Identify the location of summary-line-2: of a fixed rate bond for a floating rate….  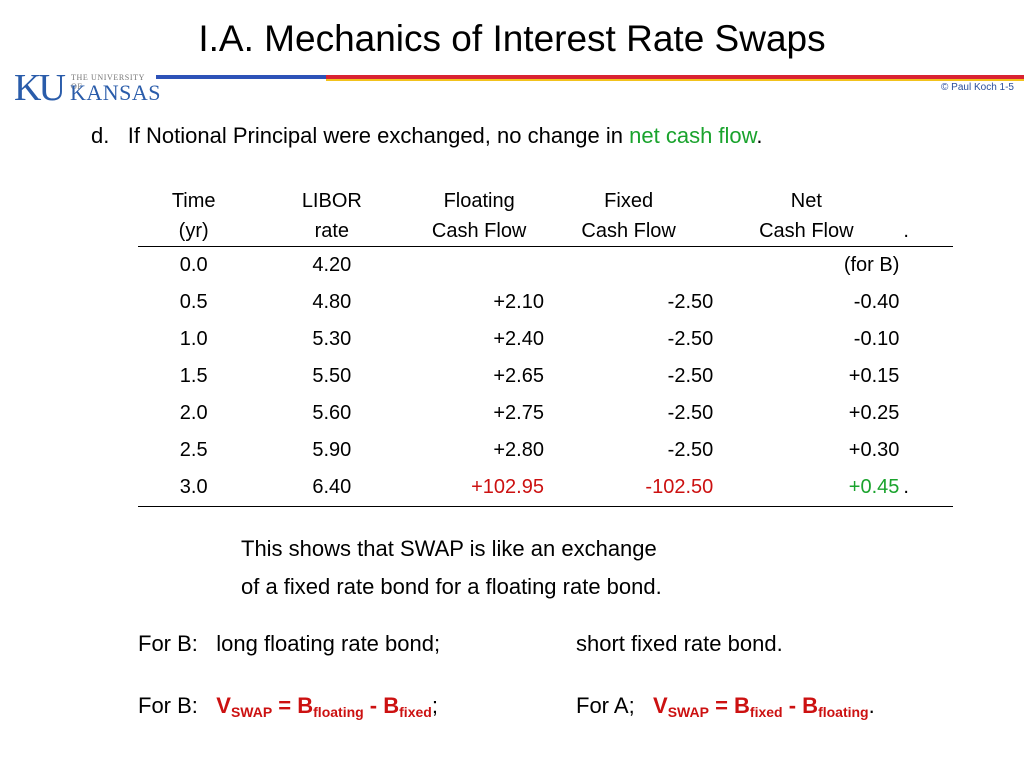
(451, 586).